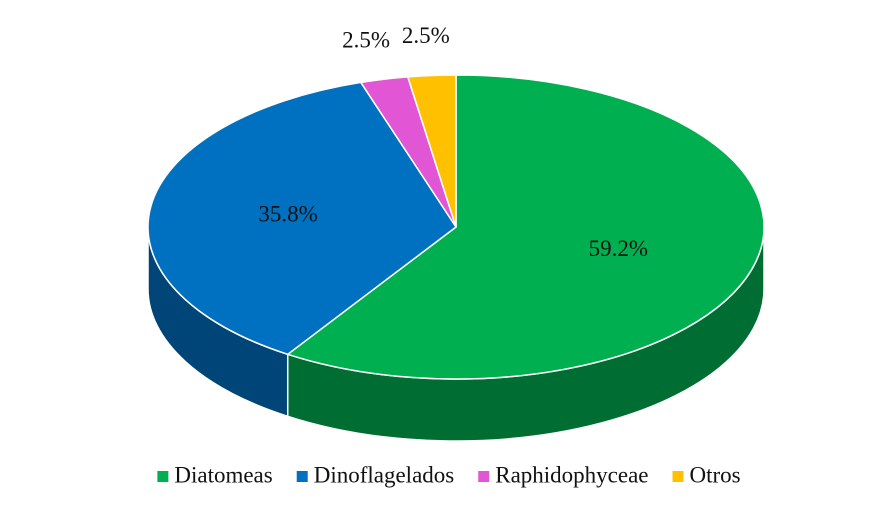  Describe the element at coordinates (287, 213) in the screenshot. I see `data-label: 35.8%` at that location.